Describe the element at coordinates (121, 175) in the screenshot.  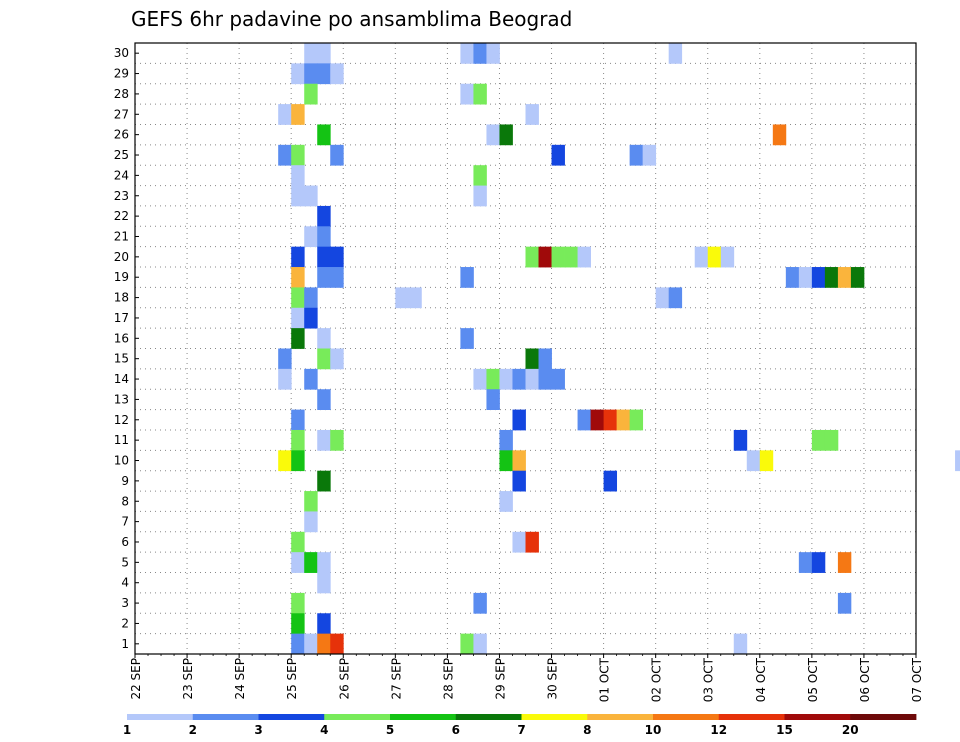
I see `y-tick-label: 24` at that location.